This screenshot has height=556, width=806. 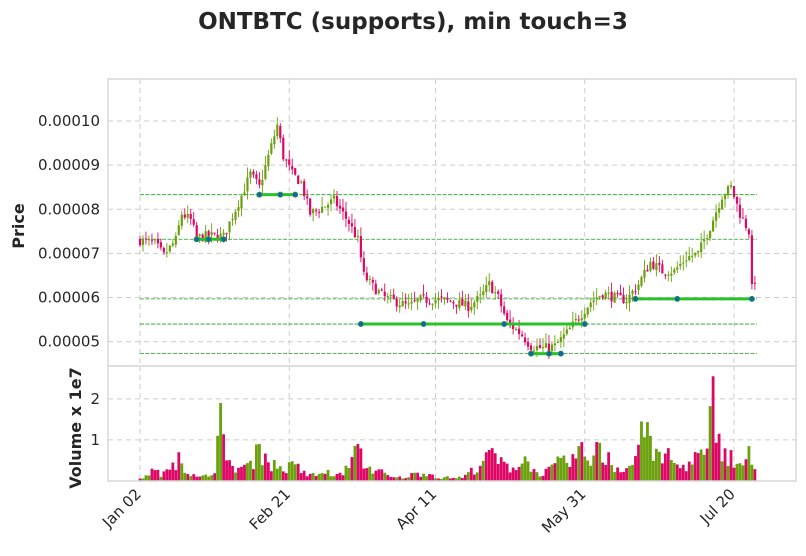 What do you see at coordinates (69, 121) in the screenshot?
I see `price-y-tick-label: 0.00010` at bounding box center [69, 121].